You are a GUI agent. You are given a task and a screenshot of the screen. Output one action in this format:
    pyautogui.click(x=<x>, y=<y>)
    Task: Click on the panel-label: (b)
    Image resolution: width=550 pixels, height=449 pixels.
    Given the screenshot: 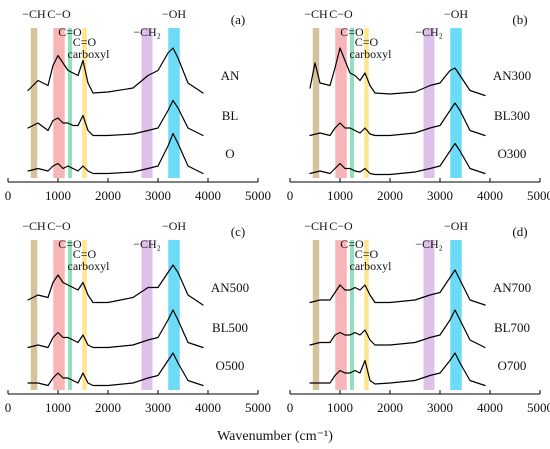 What is the action you would take?
    pyautogui.click(x=519, y=19)
    